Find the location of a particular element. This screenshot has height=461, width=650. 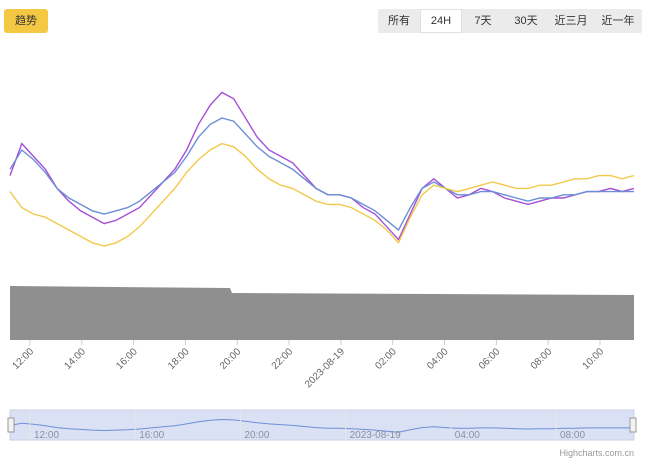

x-axis-tick-label: 20:00 is located at coordinates (231, 359).